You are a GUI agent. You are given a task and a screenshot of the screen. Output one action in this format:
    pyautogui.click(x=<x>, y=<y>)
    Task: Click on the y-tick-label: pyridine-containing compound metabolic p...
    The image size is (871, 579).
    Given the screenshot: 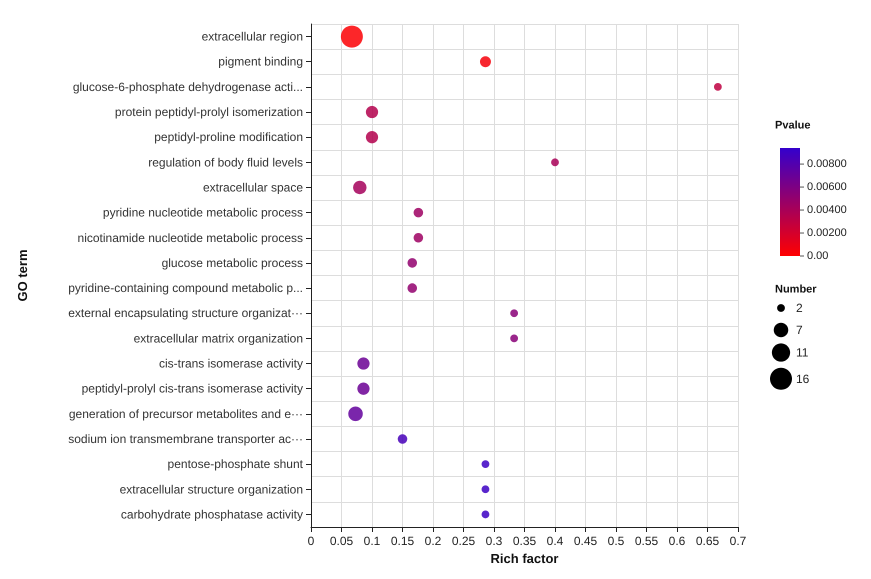 What is the action you would take?
    pyautogui.click(x=185, y=288)
    